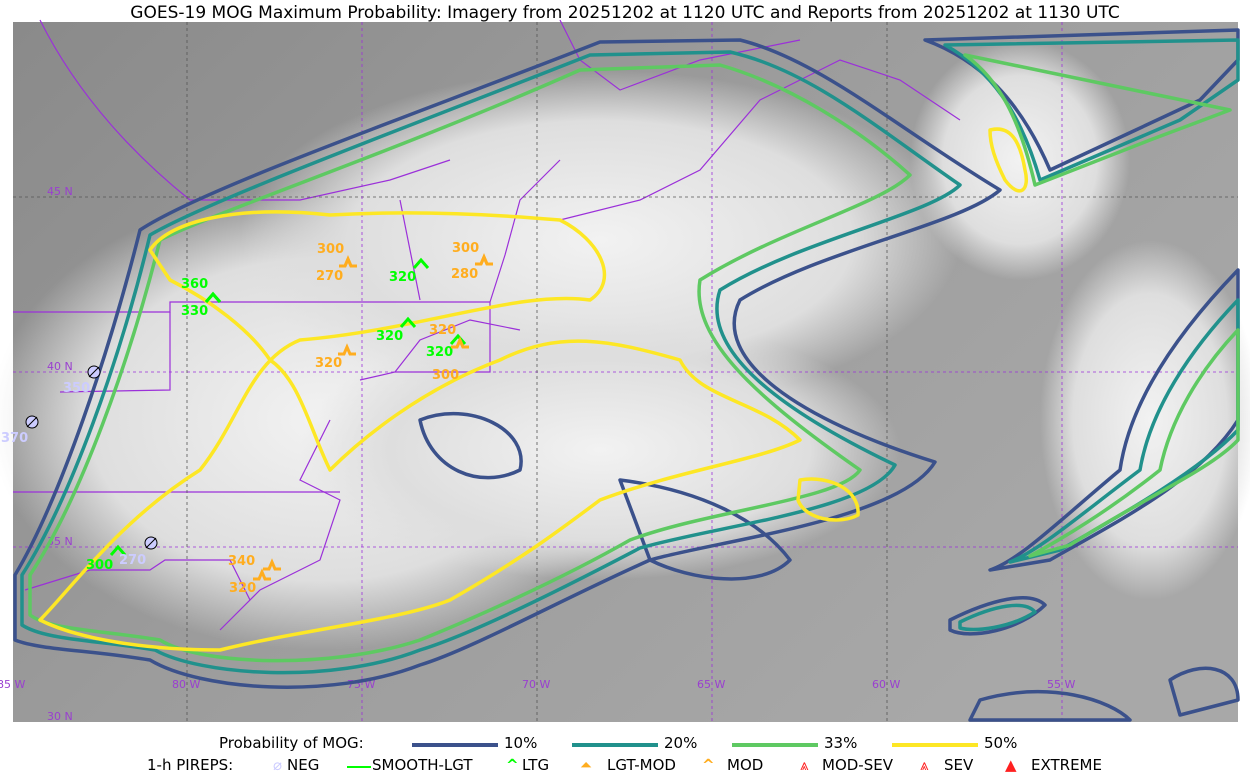  Describe the element at coordinates (1011, 765) in the screenshot. I see `extreme-icon: ▲` at that location.